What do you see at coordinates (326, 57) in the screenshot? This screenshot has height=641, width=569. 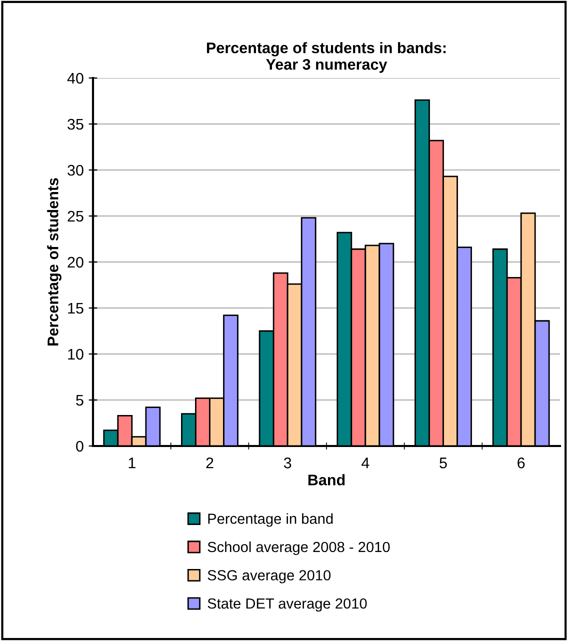 I see `chart-title: Percentage of students in bands: Year 3 numeracy` at bounding box center [326, 57].